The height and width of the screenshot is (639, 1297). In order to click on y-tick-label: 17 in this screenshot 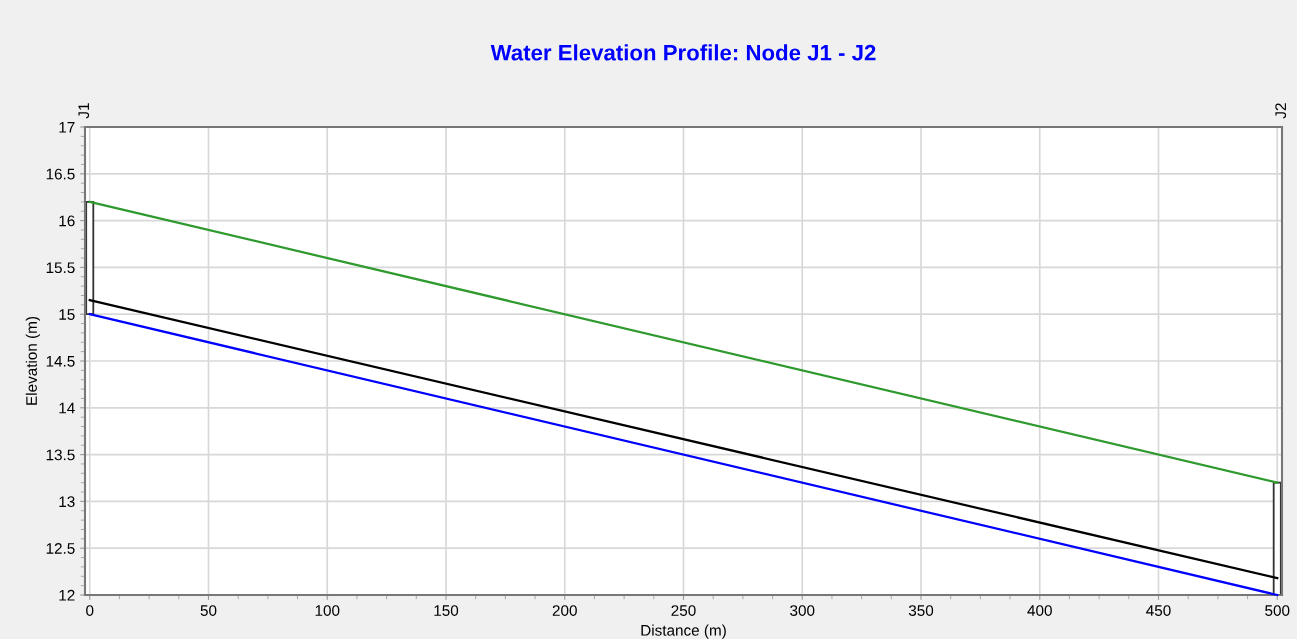, I will do `click(67, 127)`.